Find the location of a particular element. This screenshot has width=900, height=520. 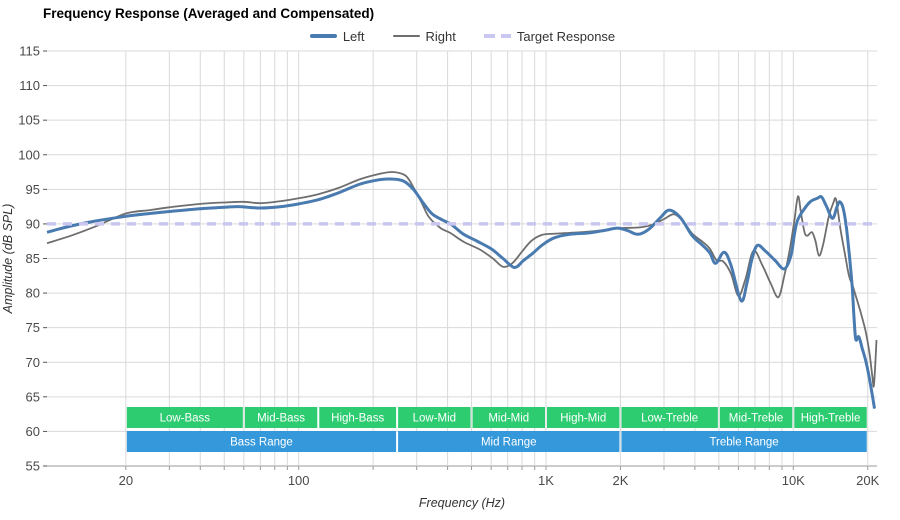

band-mid-mid is located at coordinates (508, 417).